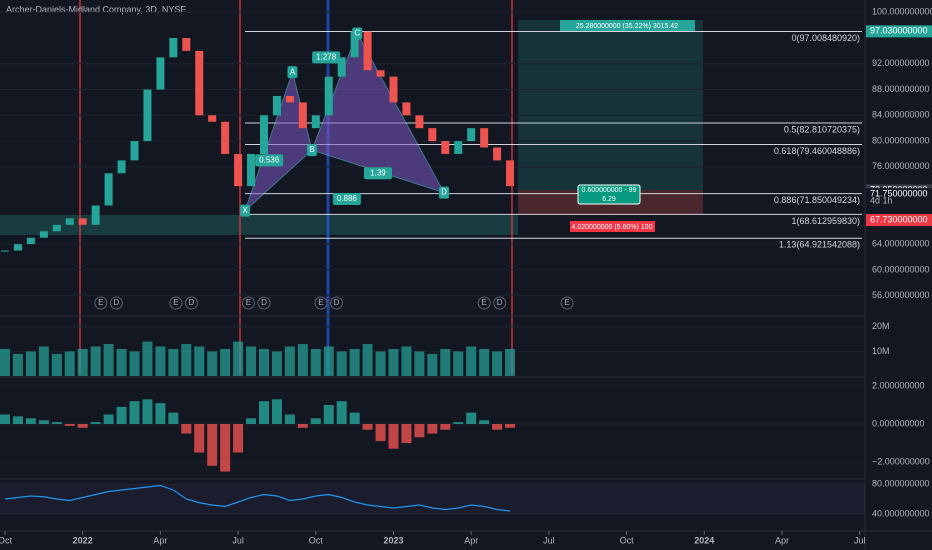  What do you see at coordinates (817, 200) in the screenshot?
I see `fib-label: 0.886(71.850049234)` at bounding box center [817, 200].